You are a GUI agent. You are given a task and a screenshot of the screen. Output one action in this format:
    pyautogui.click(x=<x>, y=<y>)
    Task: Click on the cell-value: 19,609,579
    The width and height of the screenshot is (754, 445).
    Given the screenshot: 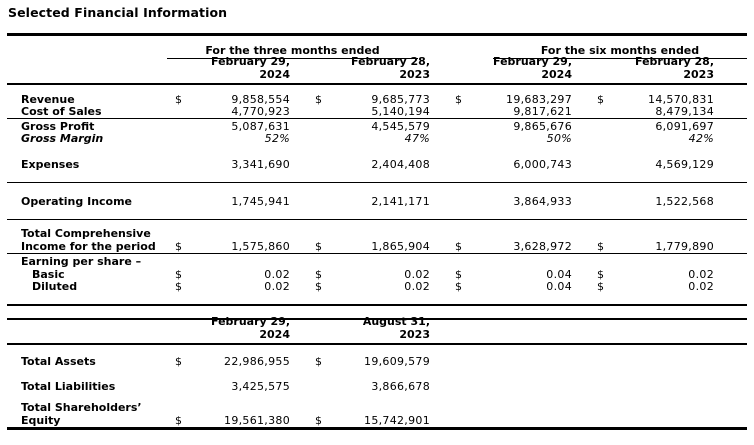 What is the action you would take?
    pyautogui.click(x=397, y=361)
    